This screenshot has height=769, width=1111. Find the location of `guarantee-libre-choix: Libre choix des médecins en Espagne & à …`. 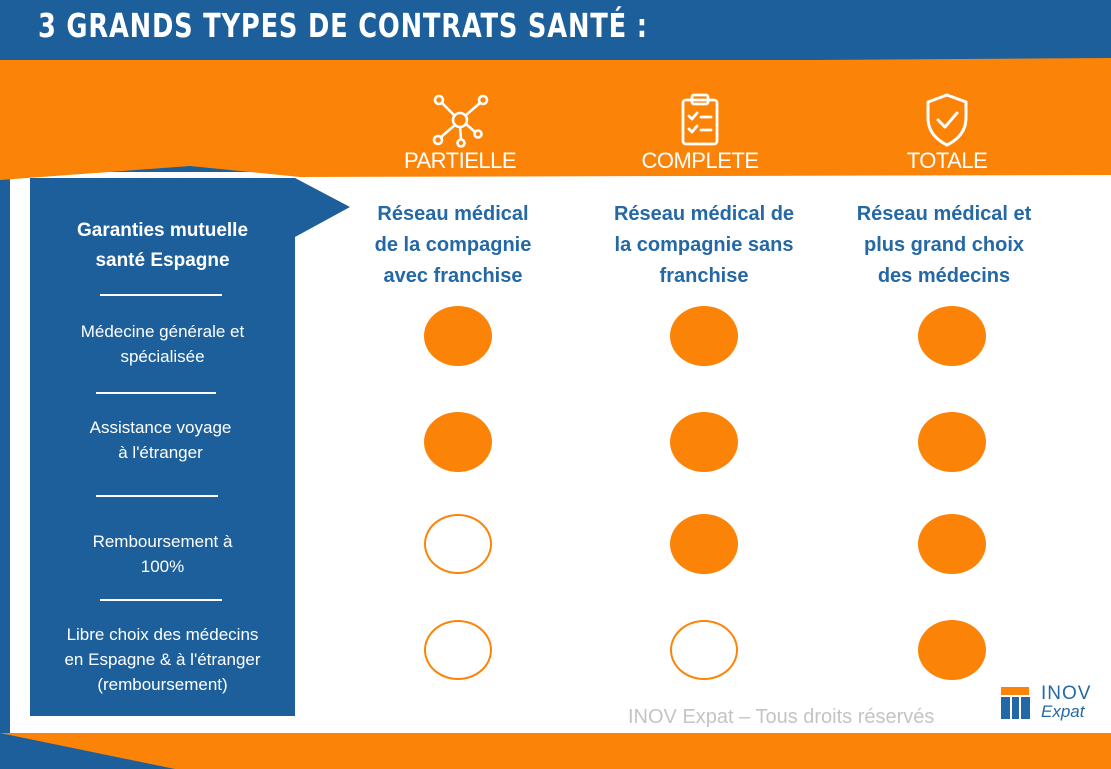

guarantee-libre-choix: Libre choix des médecins en Espagne & à … is located at coordinates (162, 659).